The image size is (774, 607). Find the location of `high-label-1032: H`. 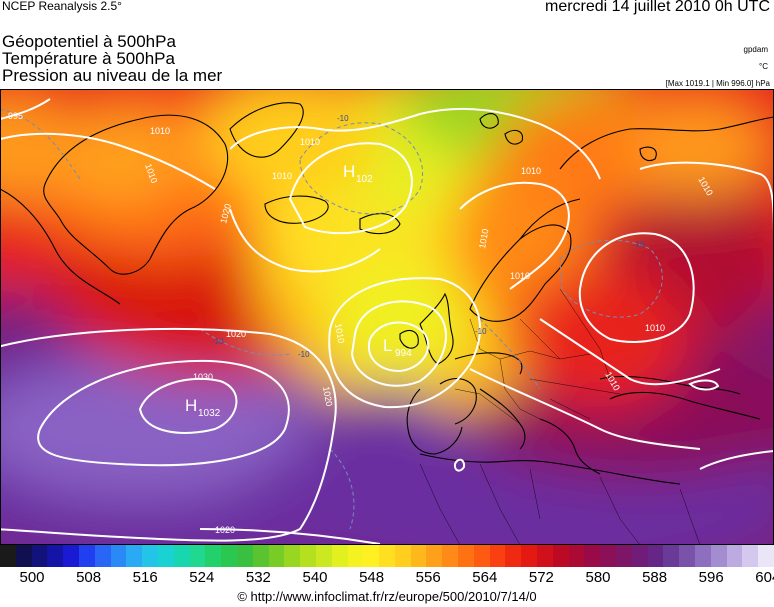

high-label-1032: H is located at coordinates (191, 405).